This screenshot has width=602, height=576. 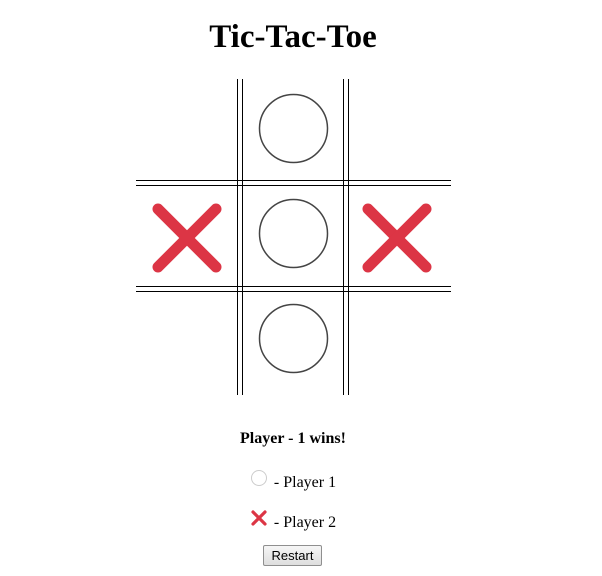 What do you see at coordinates (292, 555) in the screenshot?
I see `restart-button: Restart` at bounding box center [292, 555].